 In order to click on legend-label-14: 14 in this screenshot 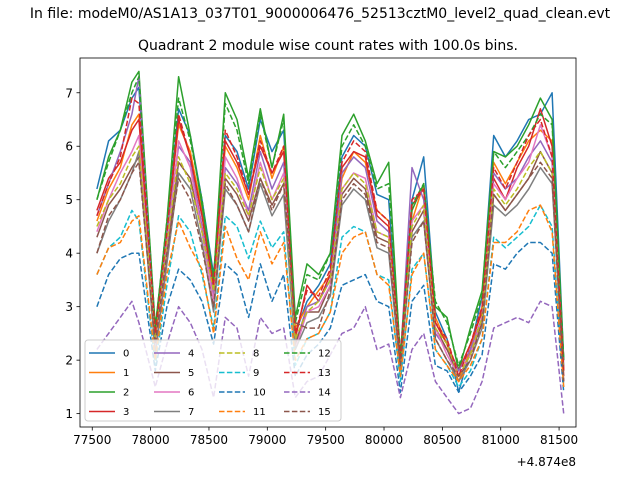, I will do `click(324, 393)`.